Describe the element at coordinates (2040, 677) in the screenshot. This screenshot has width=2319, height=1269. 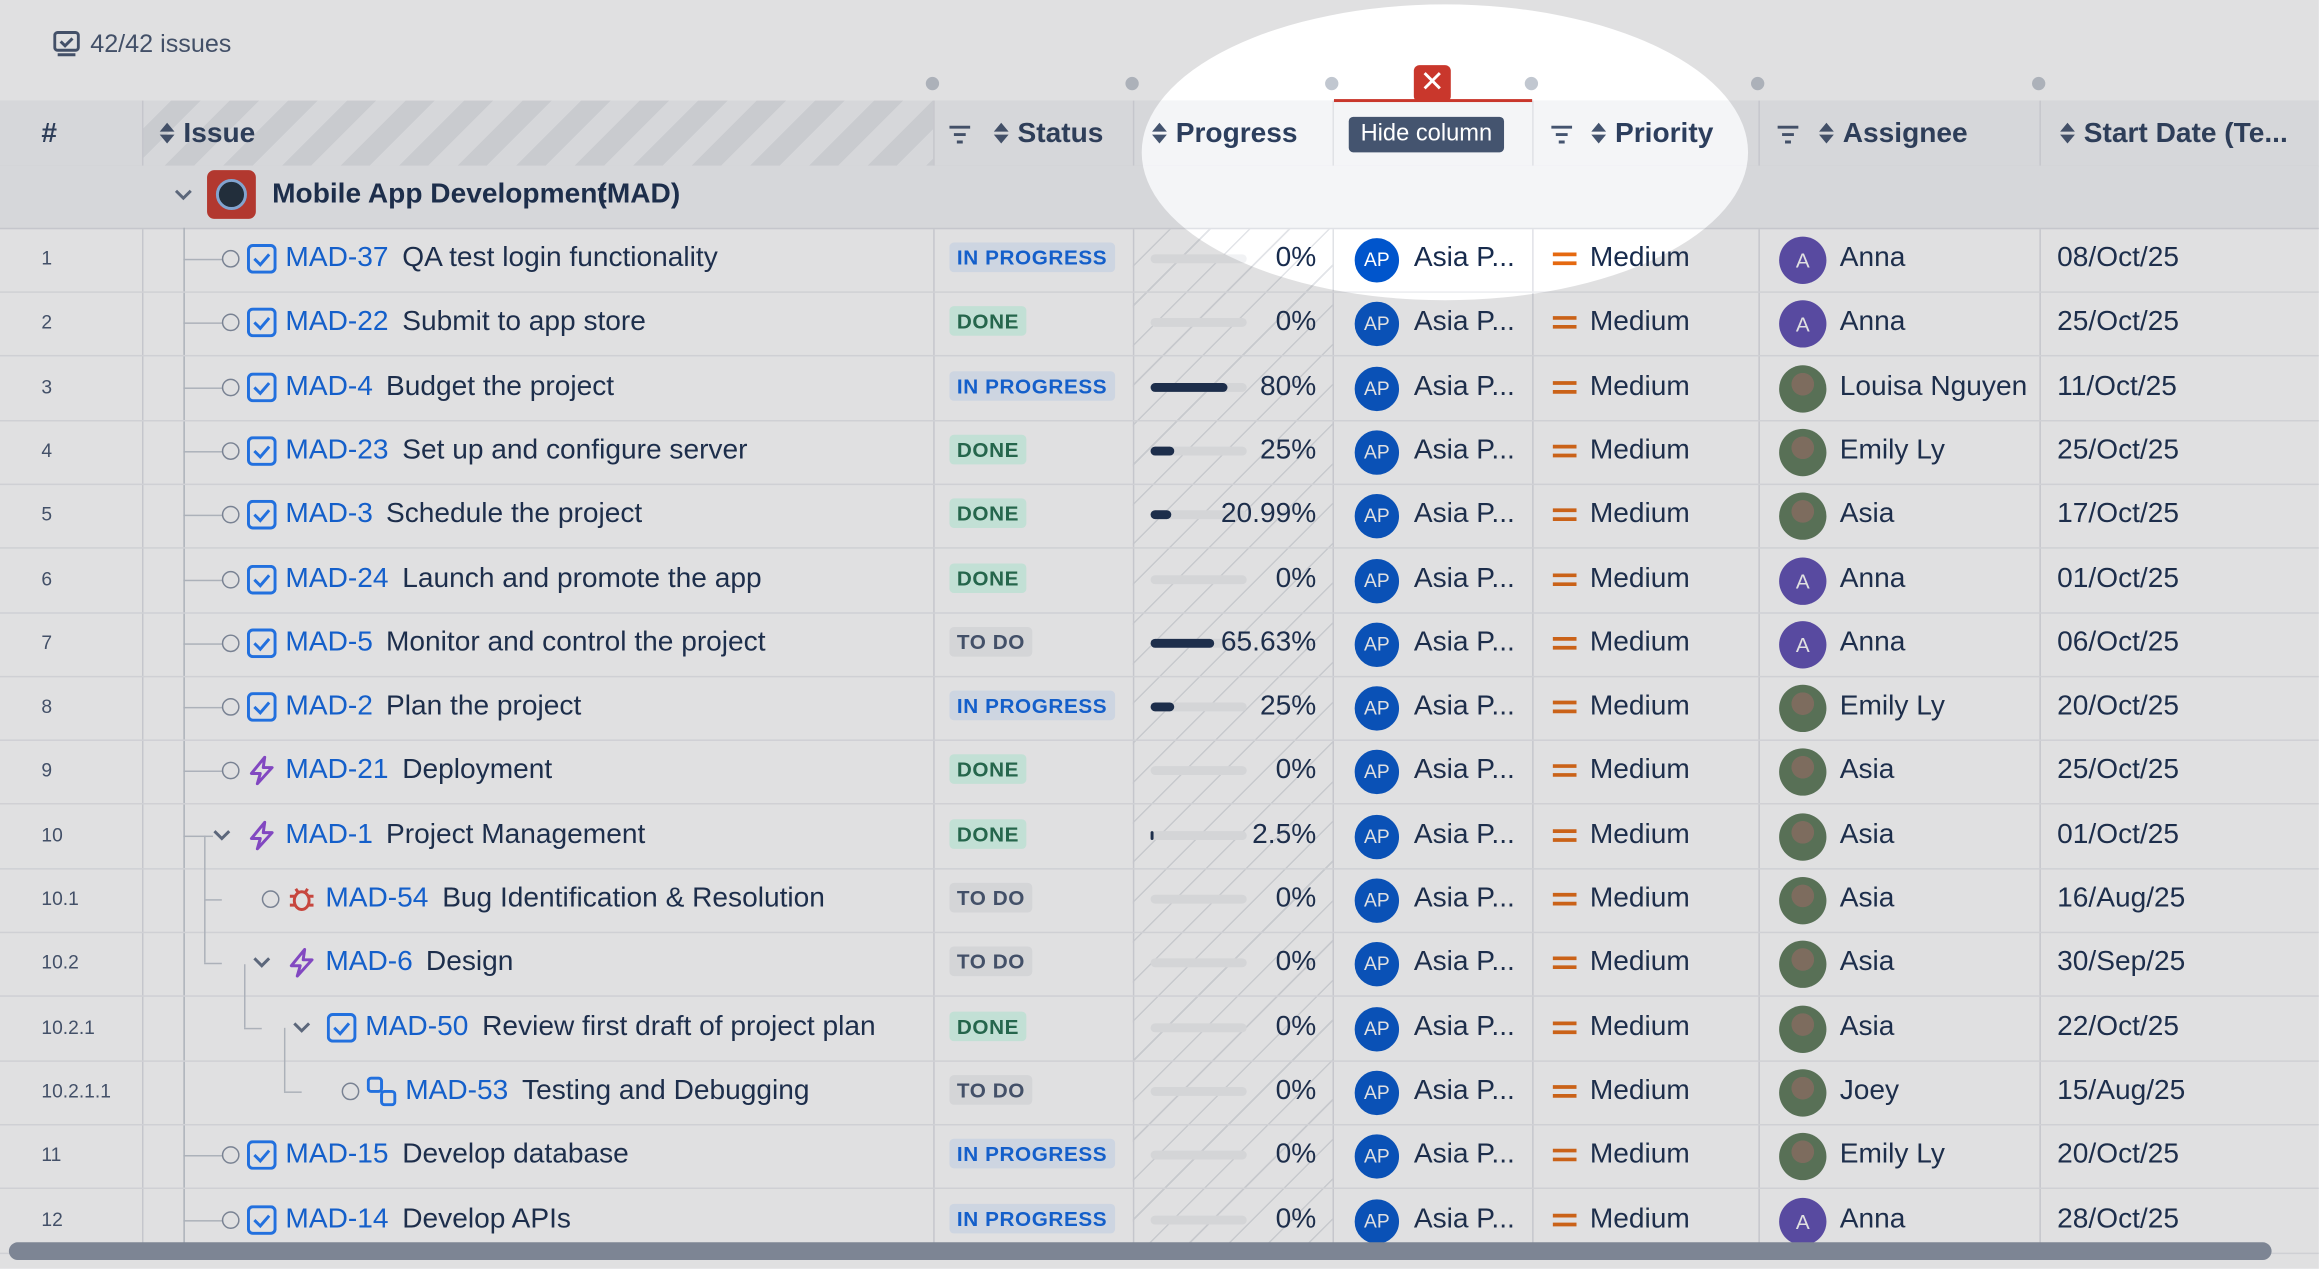
I see `column-divider` at that location.